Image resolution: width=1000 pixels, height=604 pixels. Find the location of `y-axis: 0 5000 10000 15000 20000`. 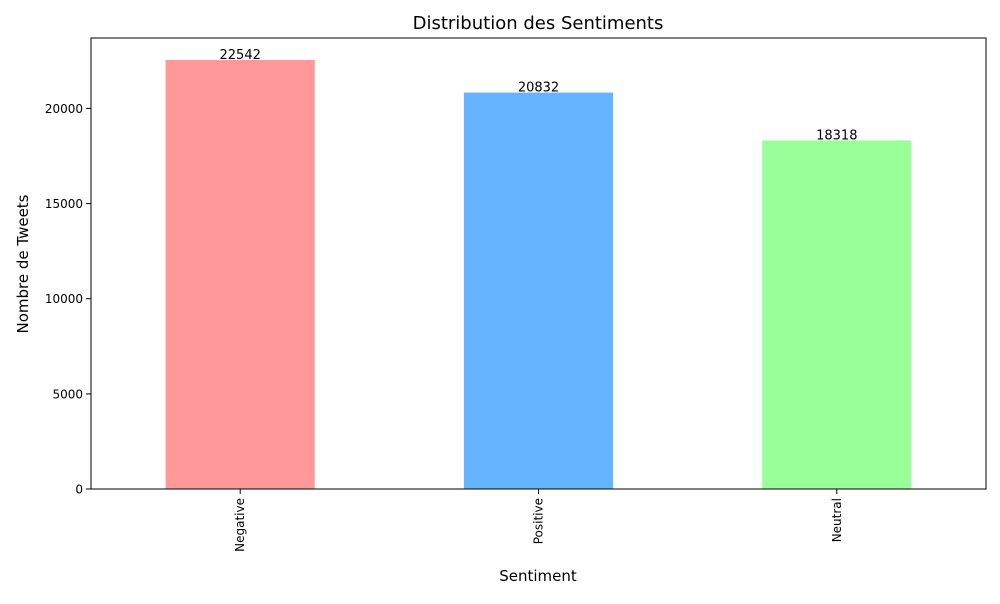

y-axis: 0 5000 10000 15000 20000 is located at coordinates (68, 299).